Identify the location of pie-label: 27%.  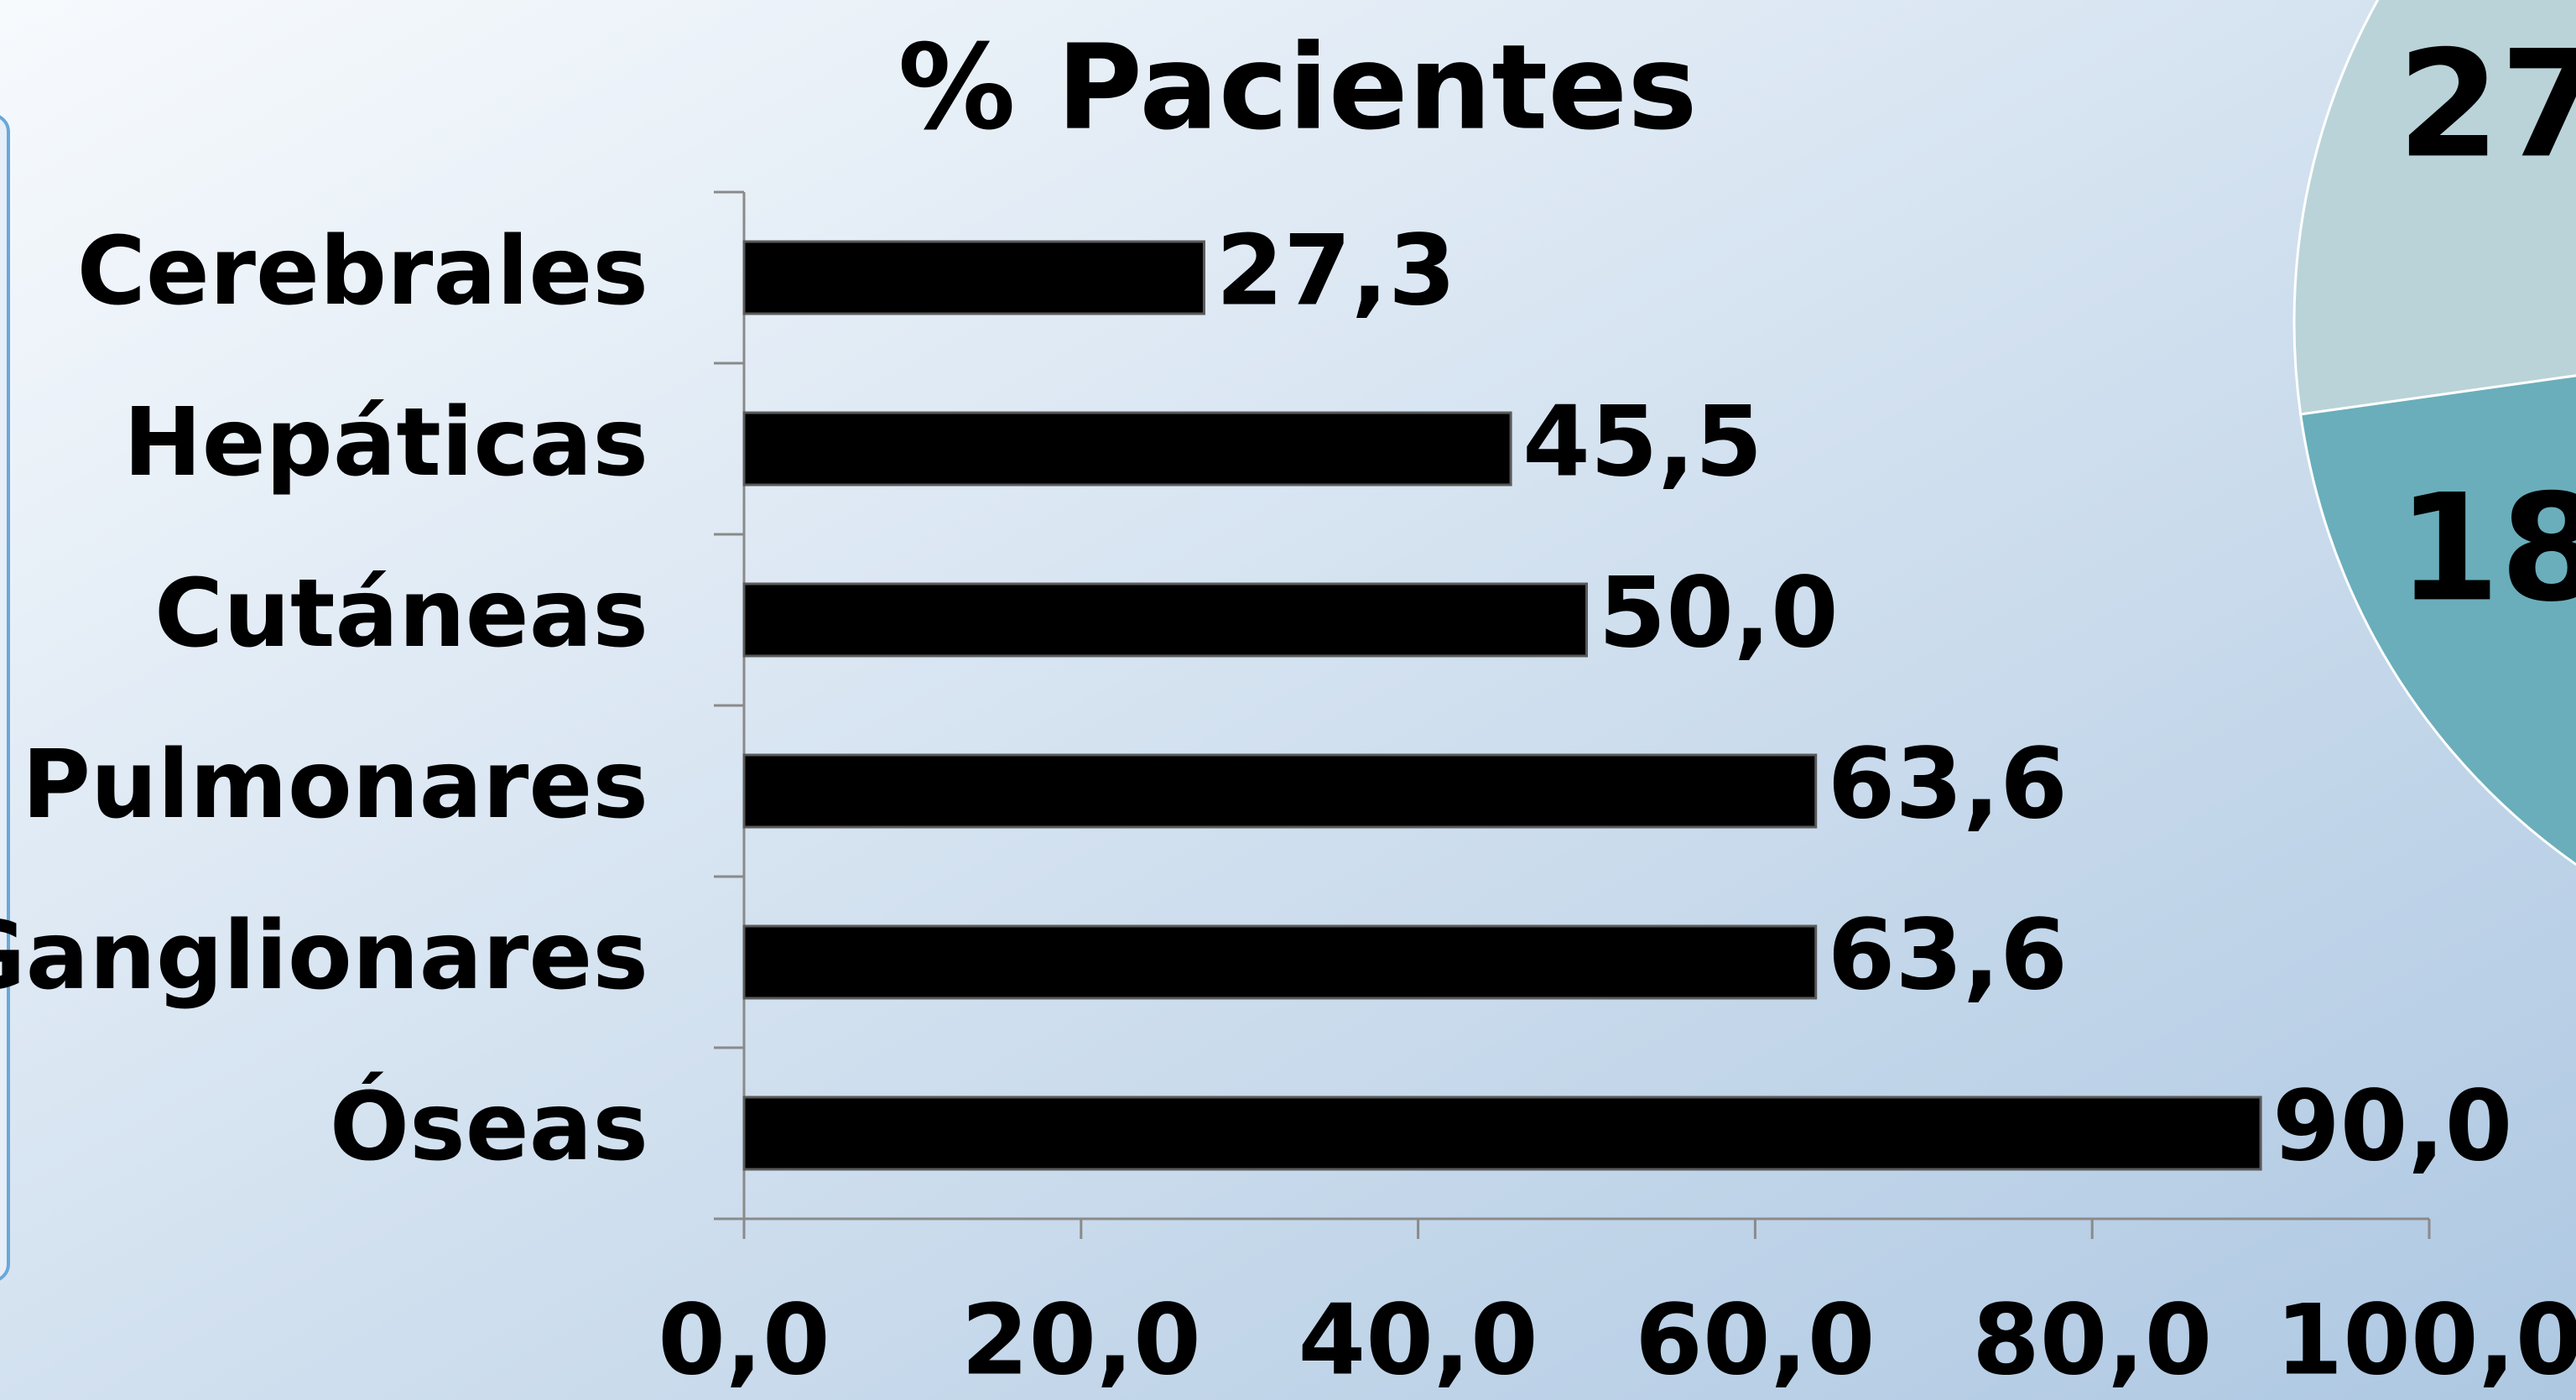
(2486, 104).